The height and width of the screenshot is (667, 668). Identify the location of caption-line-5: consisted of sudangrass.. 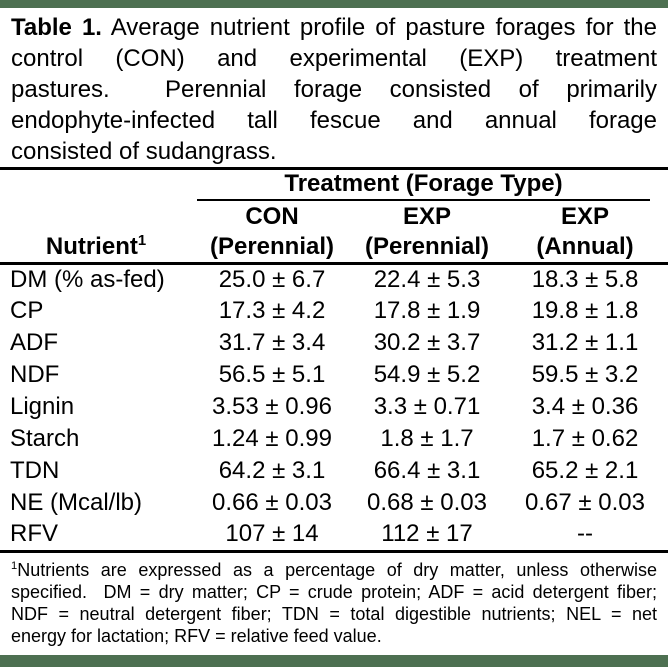
(144, 151).